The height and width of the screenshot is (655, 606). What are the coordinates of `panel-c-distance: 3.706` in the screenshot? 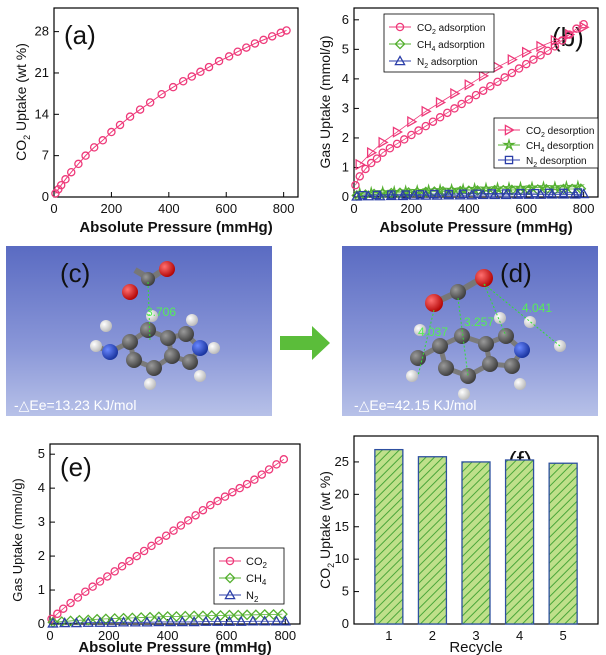 It's located at (161, 312).